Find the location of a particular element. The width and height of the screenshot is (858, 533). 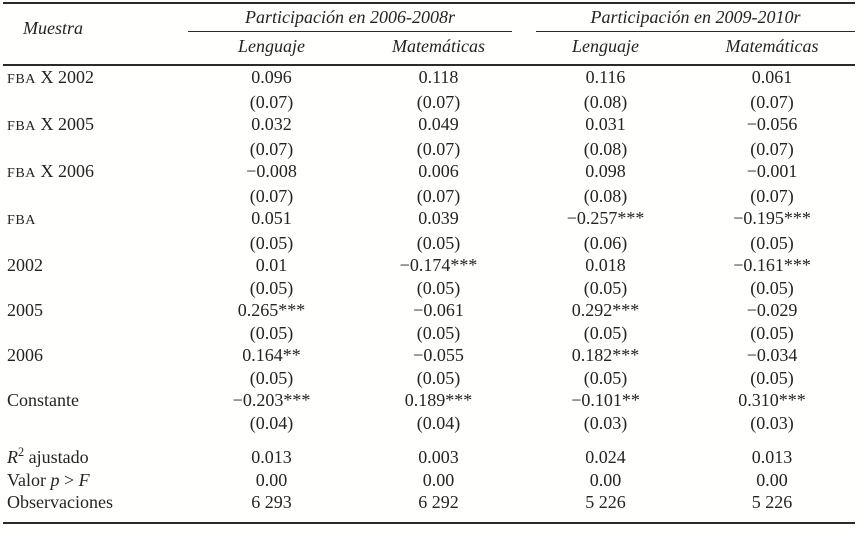

estimate-cell: 0.096 is located at coordinates (271, 77).